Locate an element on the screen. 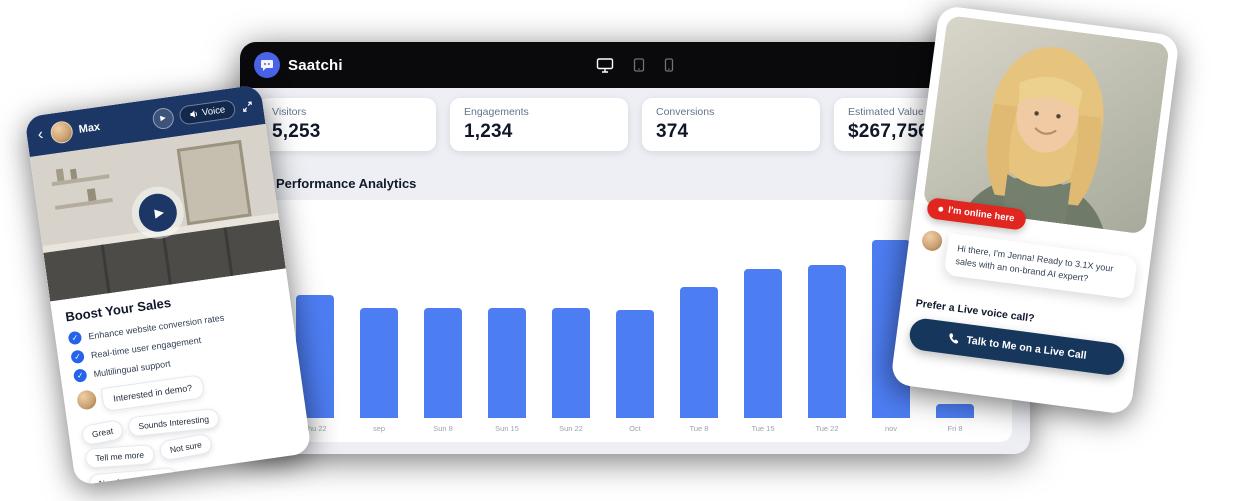 The height and width of the screenshot is (501, 1243). online-dot-icon is located at coordinates (940, 209).